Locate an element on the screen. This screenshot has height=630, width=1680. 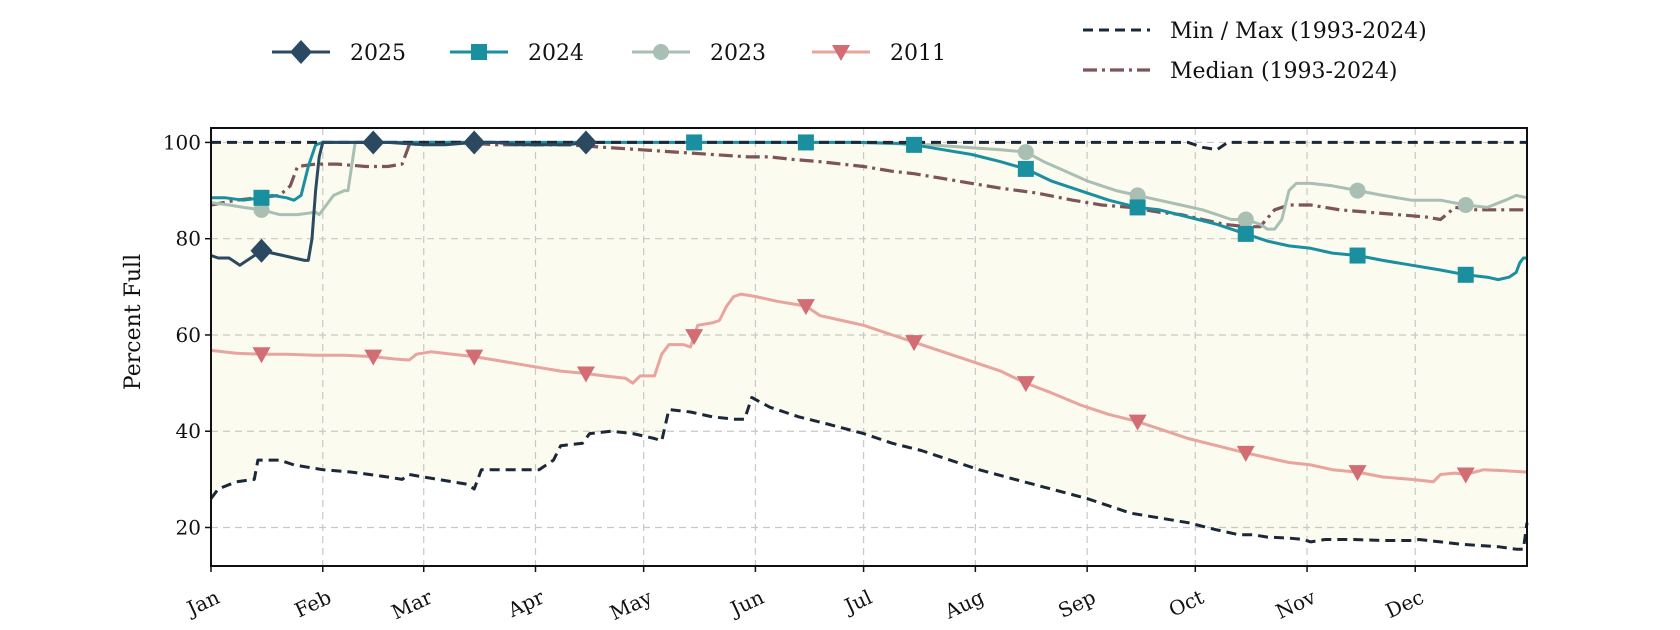
y-tick-label: 60 is located at coordinates (188, 335).